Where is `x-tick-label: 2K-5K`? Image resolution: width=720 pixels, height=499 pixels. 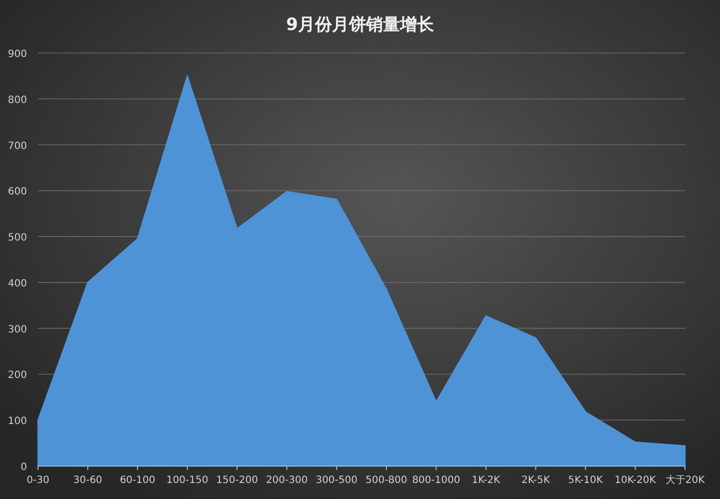 x-tick-label: 2K-5K is located at coordinates (535, 480).